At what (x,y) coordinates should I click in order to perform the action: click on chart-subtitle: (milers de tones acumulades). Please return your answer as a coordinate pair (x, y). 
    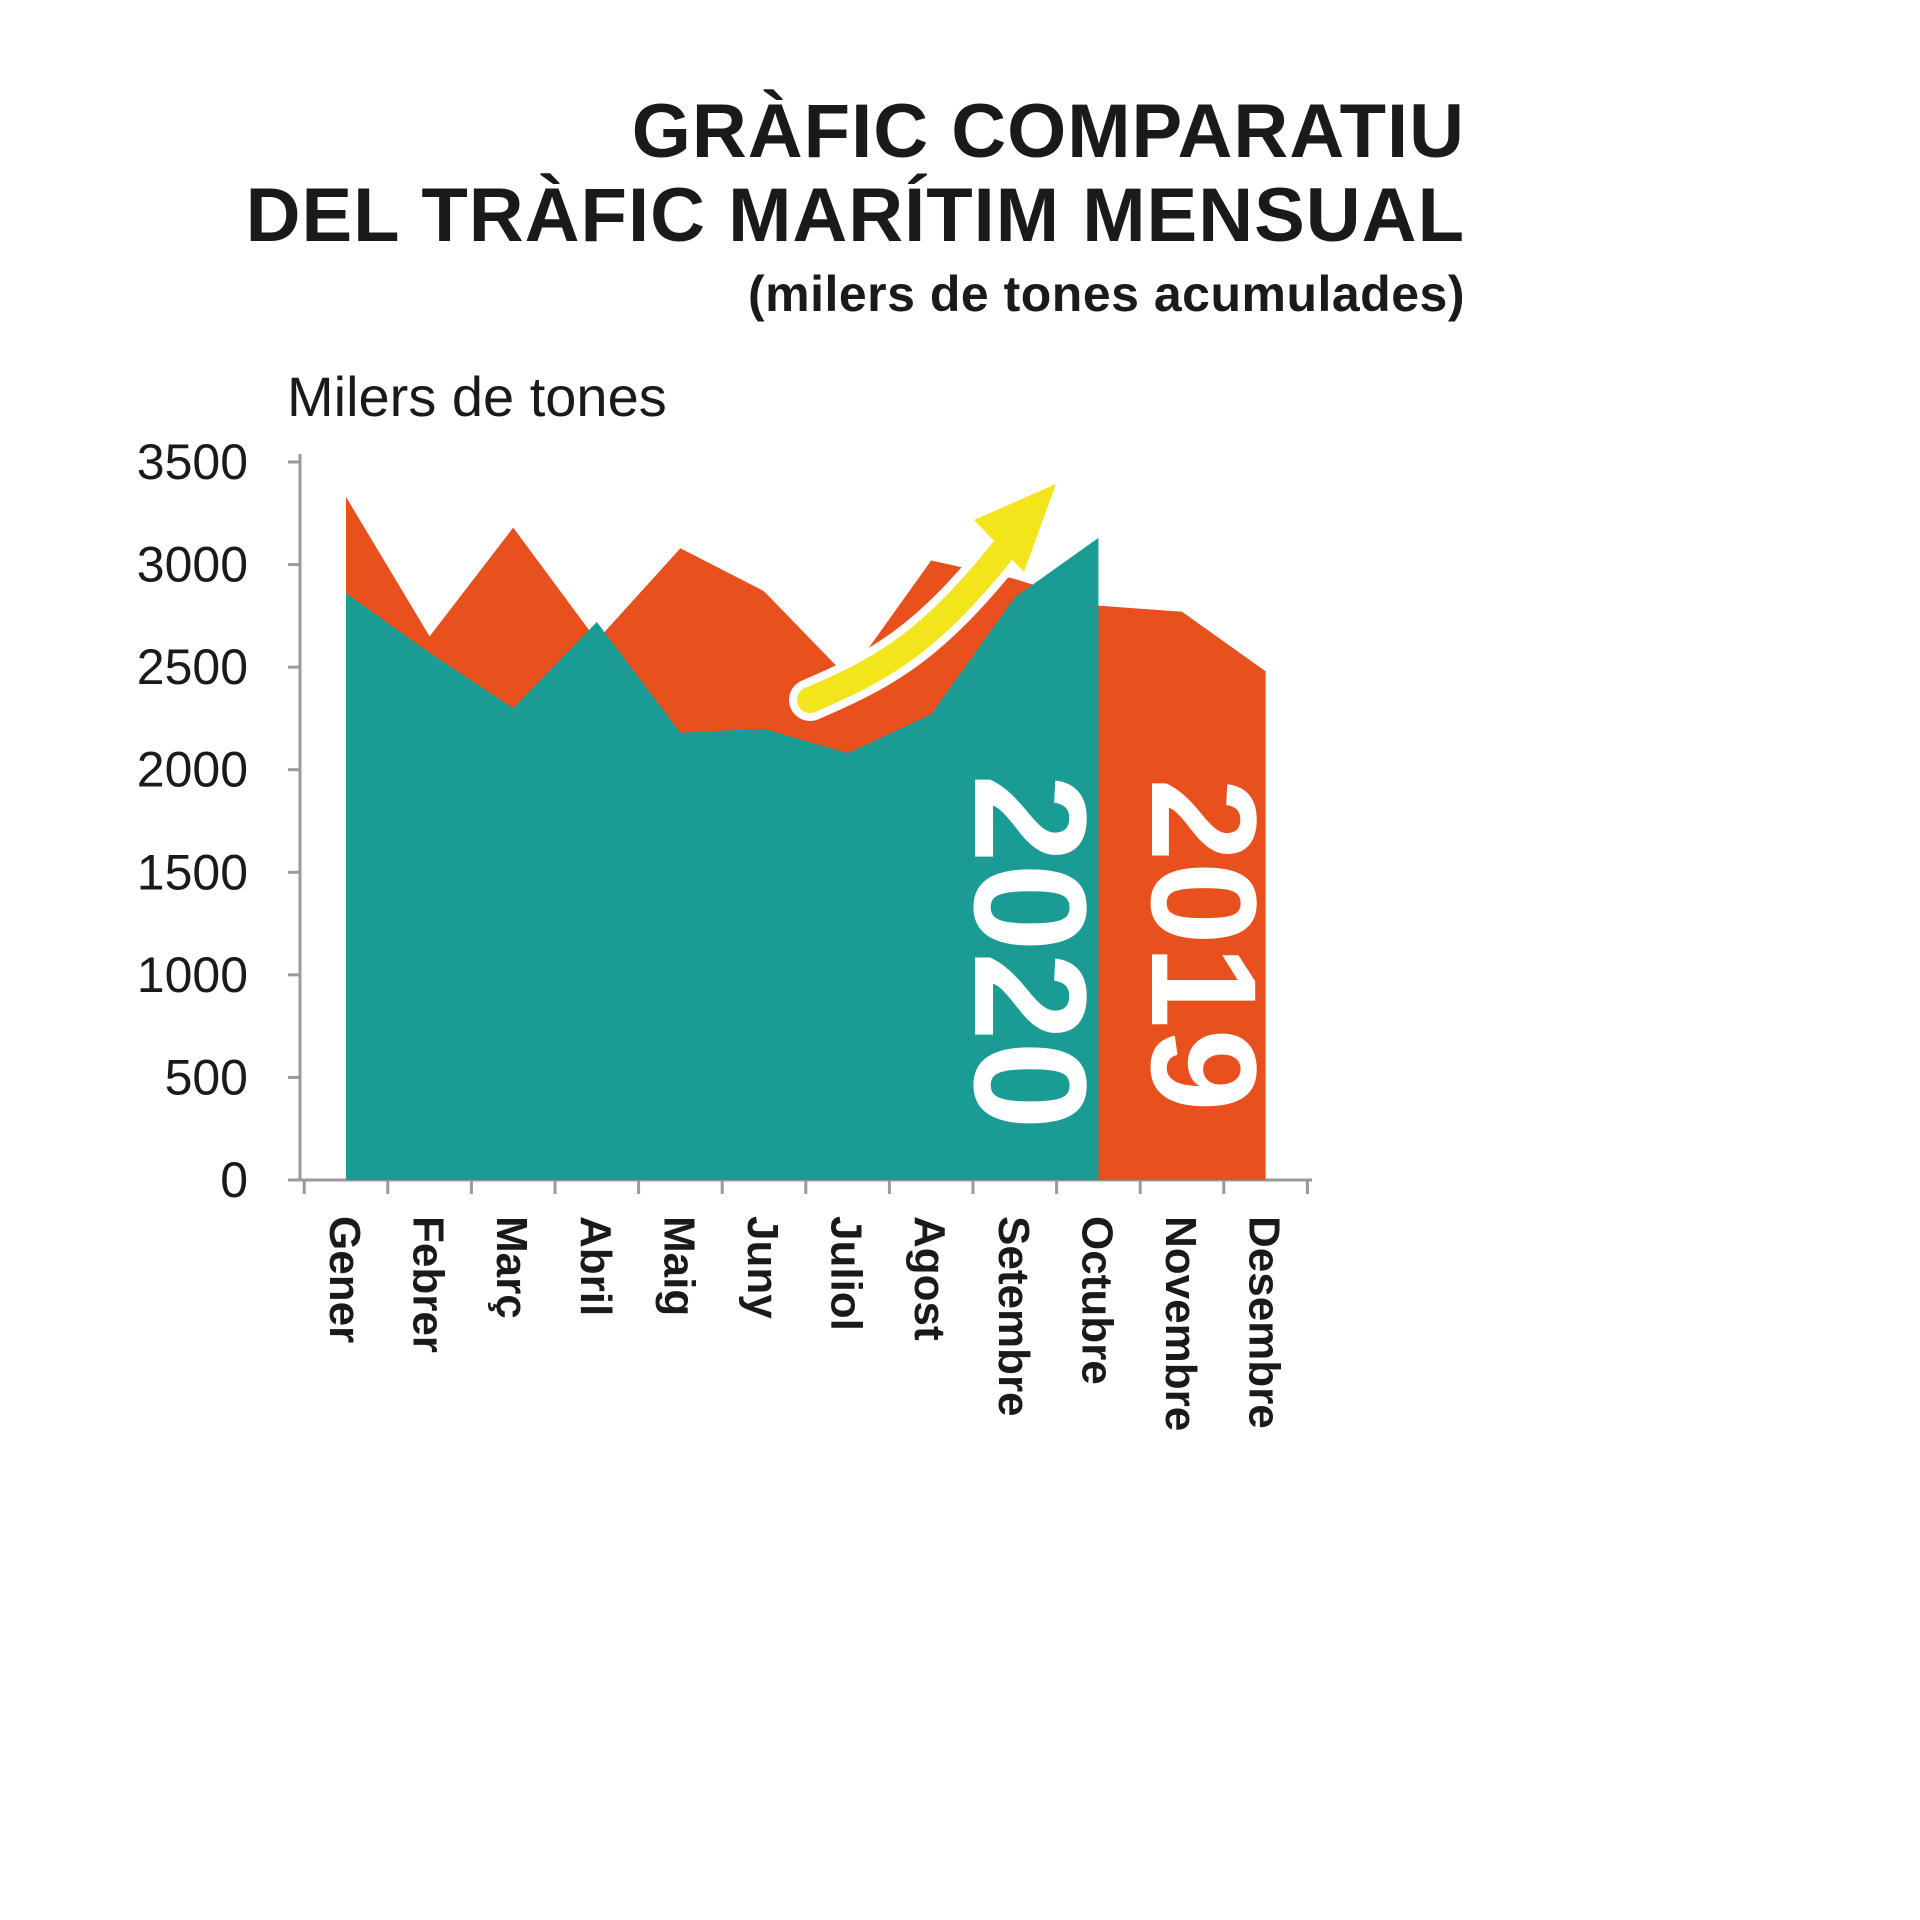
    Looking at the image, I should click on (1106, 294).